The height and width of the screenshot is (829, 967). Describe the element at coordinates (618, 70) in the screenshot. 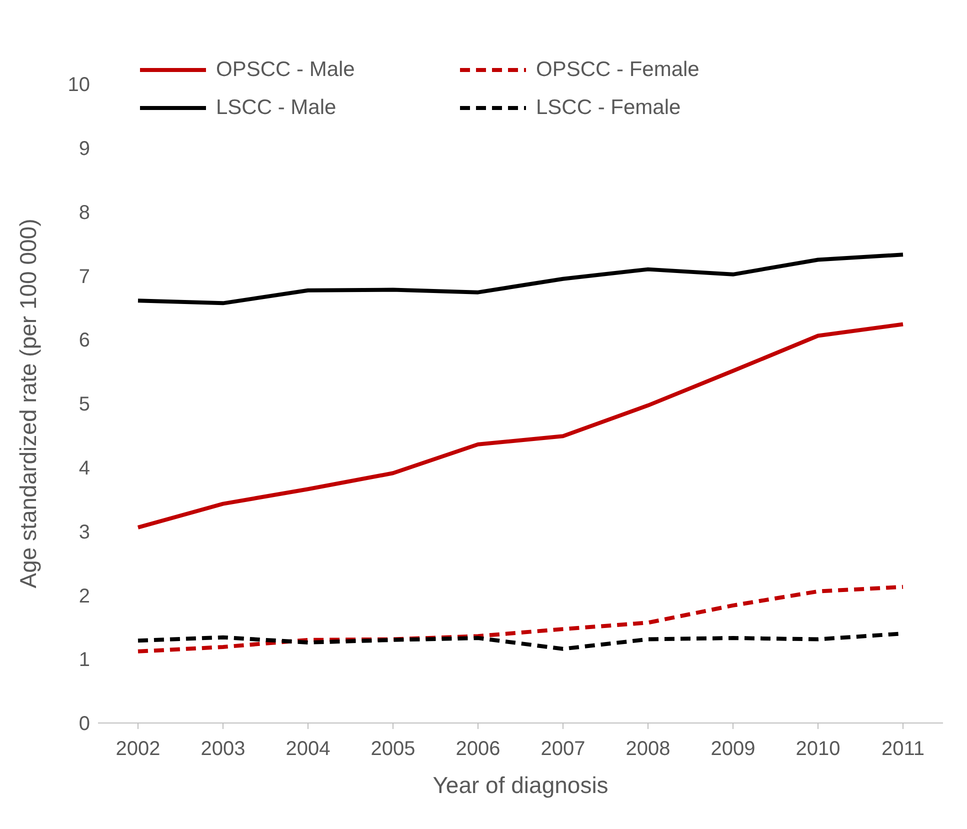

I see `legend-label: OPSCC - Female` at that location.